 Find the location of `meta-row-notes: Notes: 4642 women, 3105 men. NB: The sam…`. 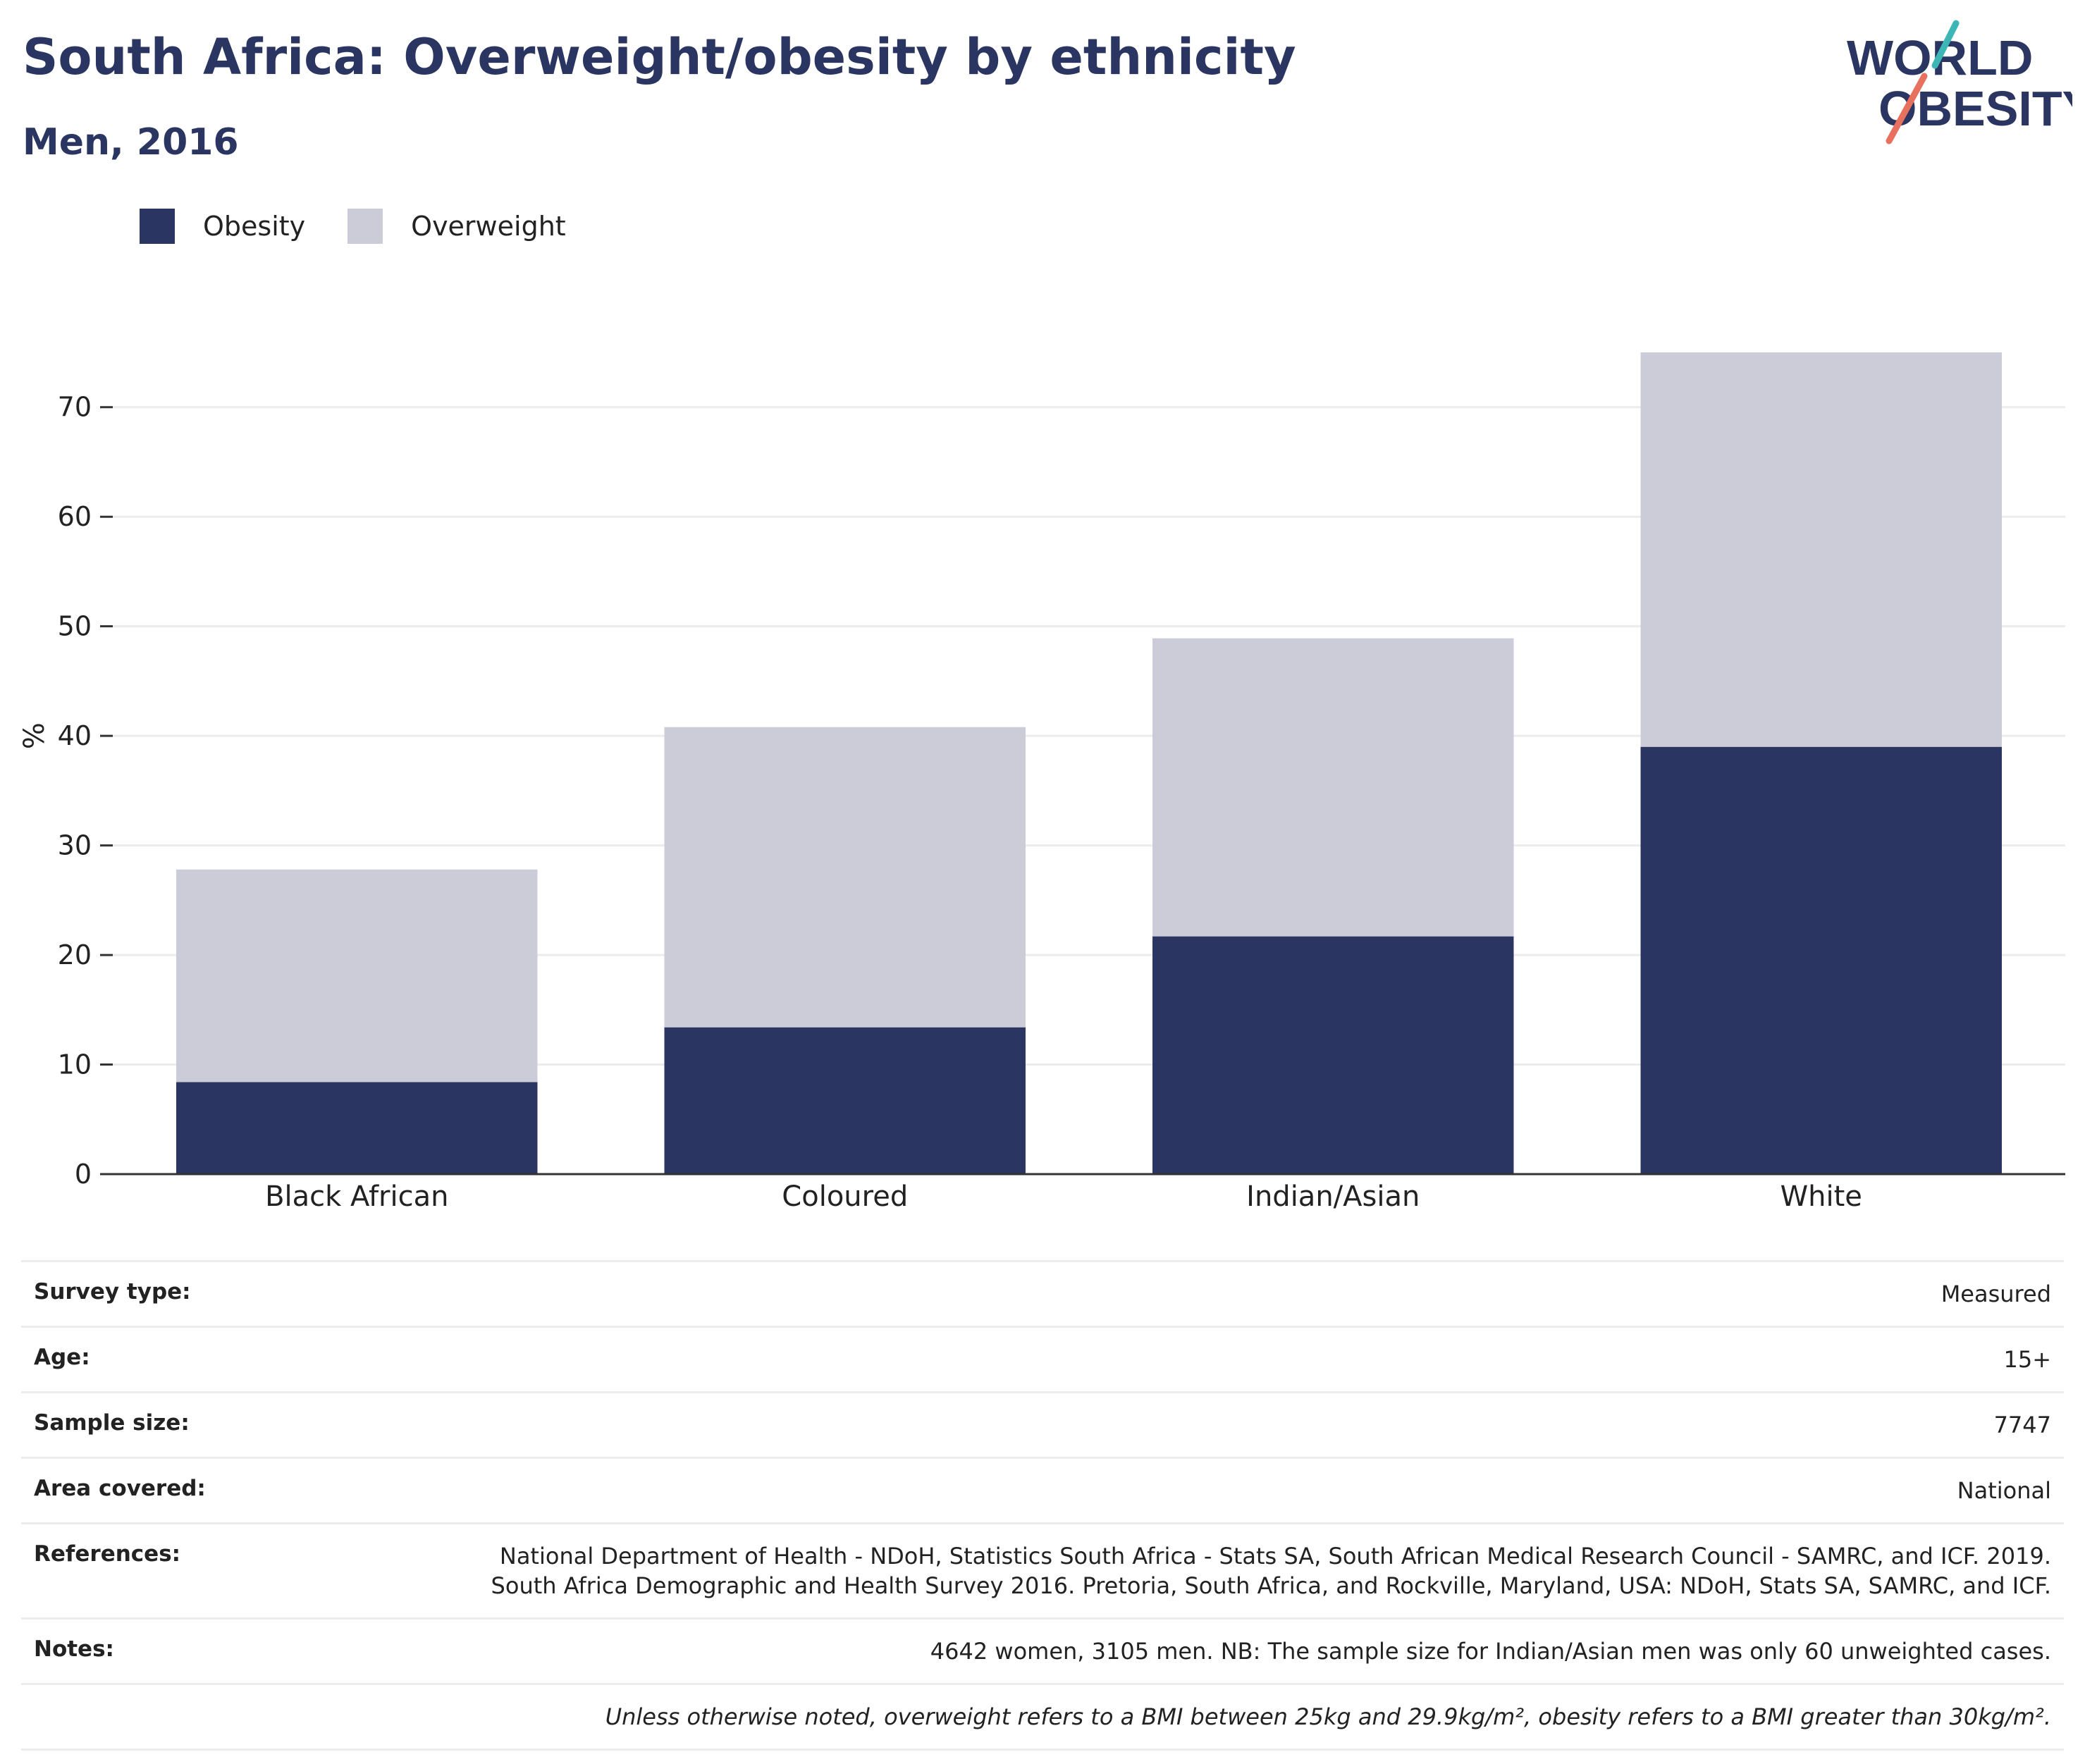

meta-row-notes: Notes: 4642 women, 3105 men. NB: The sam… is located at coordinates (1042, 1650).